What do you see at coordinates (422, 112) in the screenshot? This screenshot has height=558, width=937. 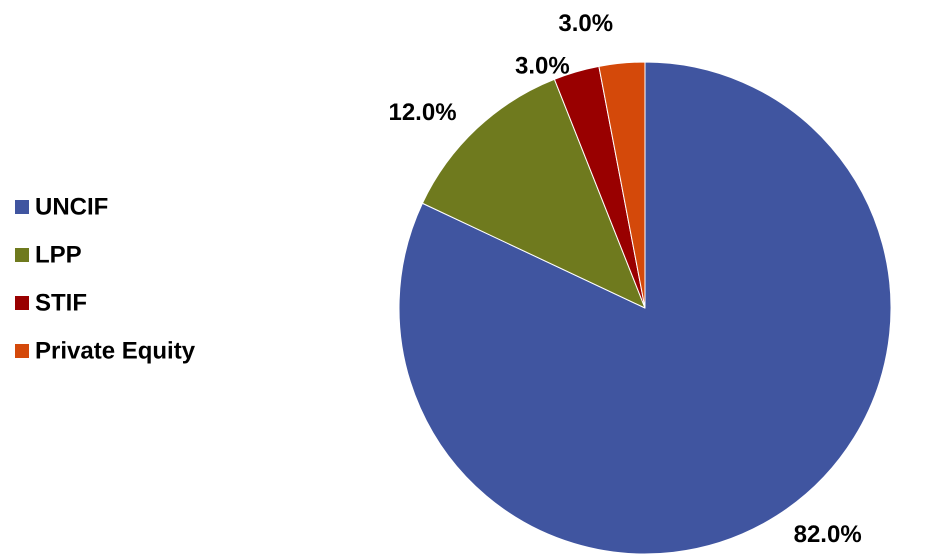 I see `data-label: 12.0%` at bounding box center [422, 112].